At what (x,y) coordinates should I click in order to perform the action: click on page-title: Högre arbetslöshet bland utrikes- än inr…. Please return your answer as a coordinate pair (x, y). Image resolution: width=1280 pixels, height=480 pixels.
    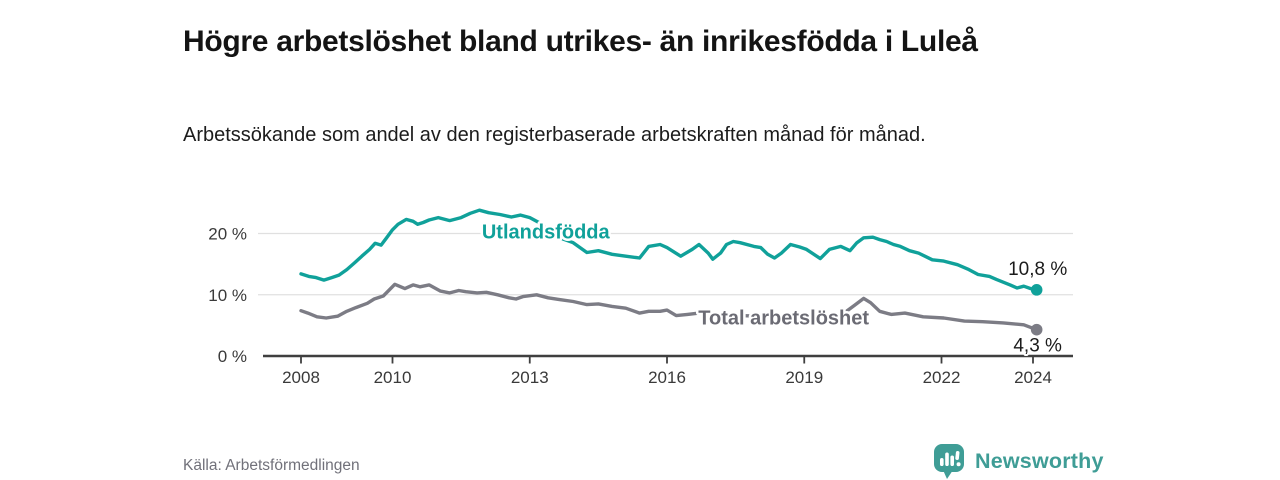
    Looking at the image, I should click on (580, 42).